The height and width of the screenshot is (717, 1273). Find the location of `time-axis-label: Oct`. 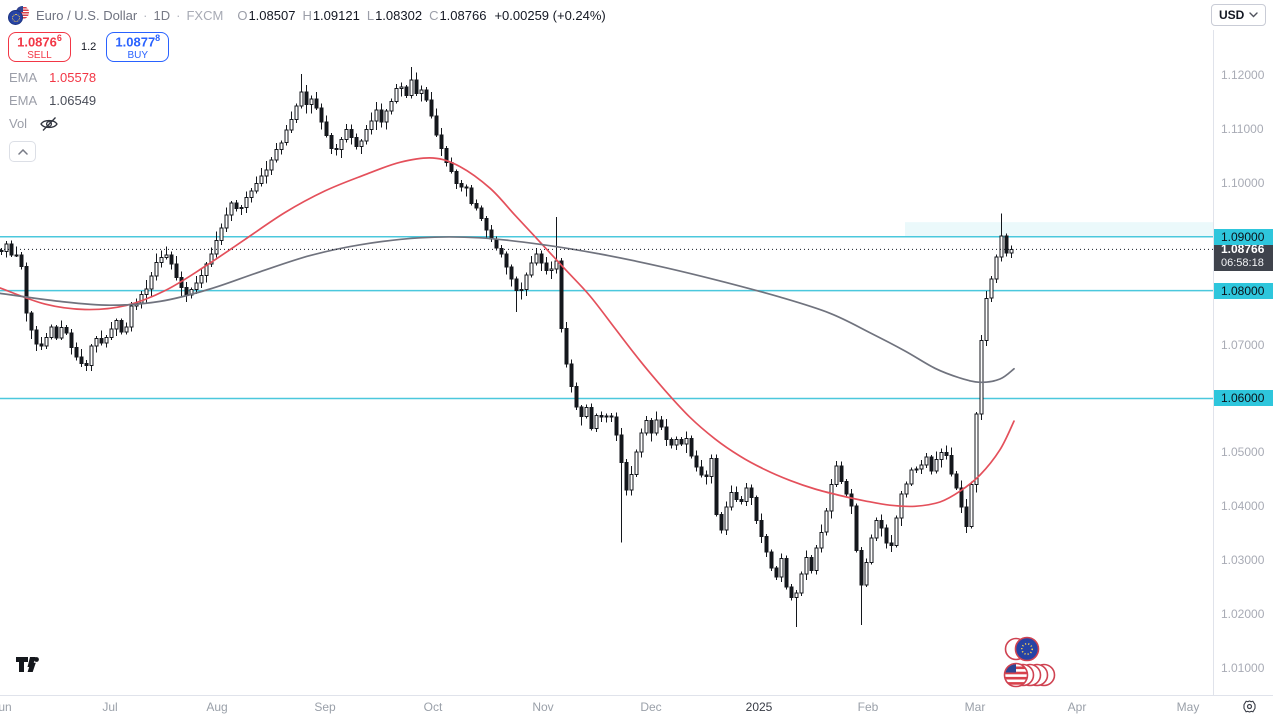

time-axis-label: Oct is located at coordinates (433, 707).